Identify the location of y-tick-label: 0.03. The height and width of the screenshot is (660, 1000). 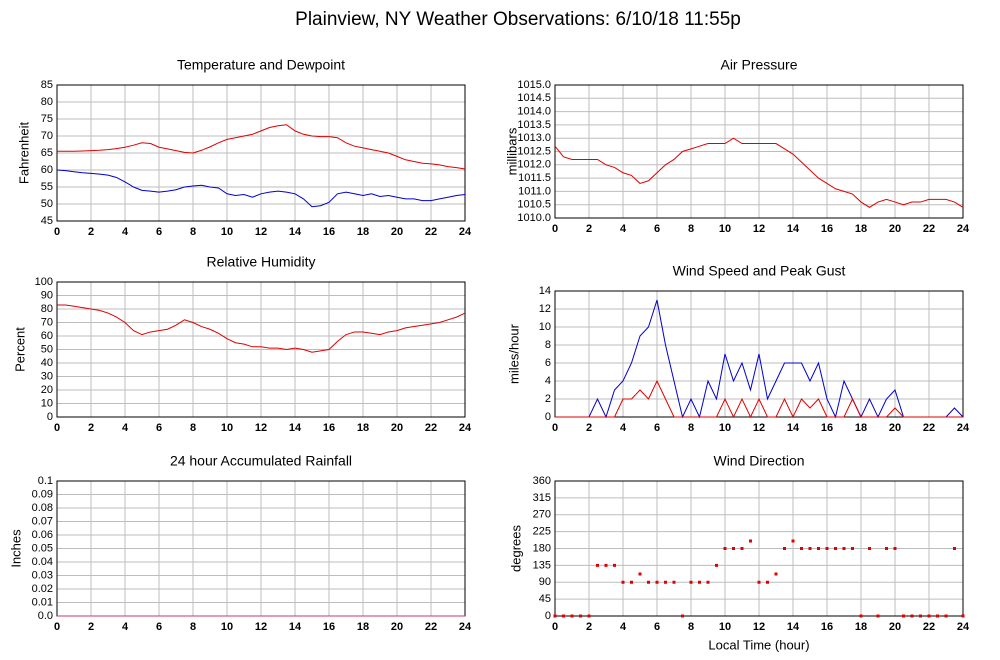
(42, 575).